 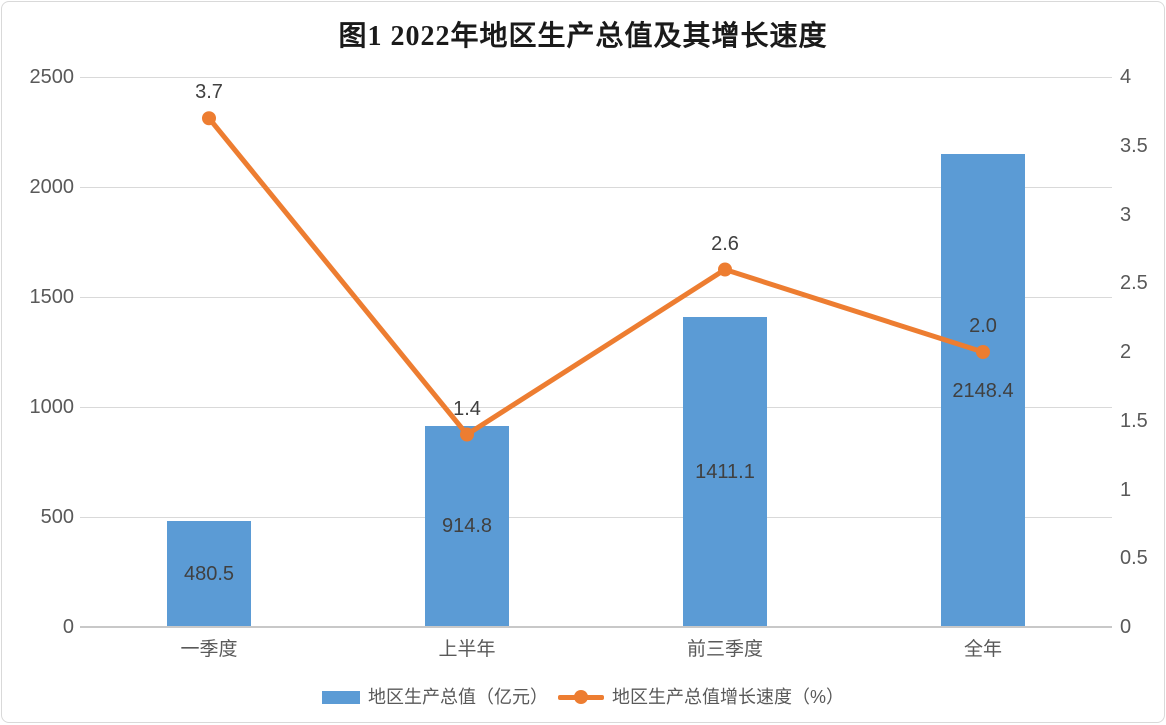 I want to click on category-label: 前三季度, so click(x=725, y=649).